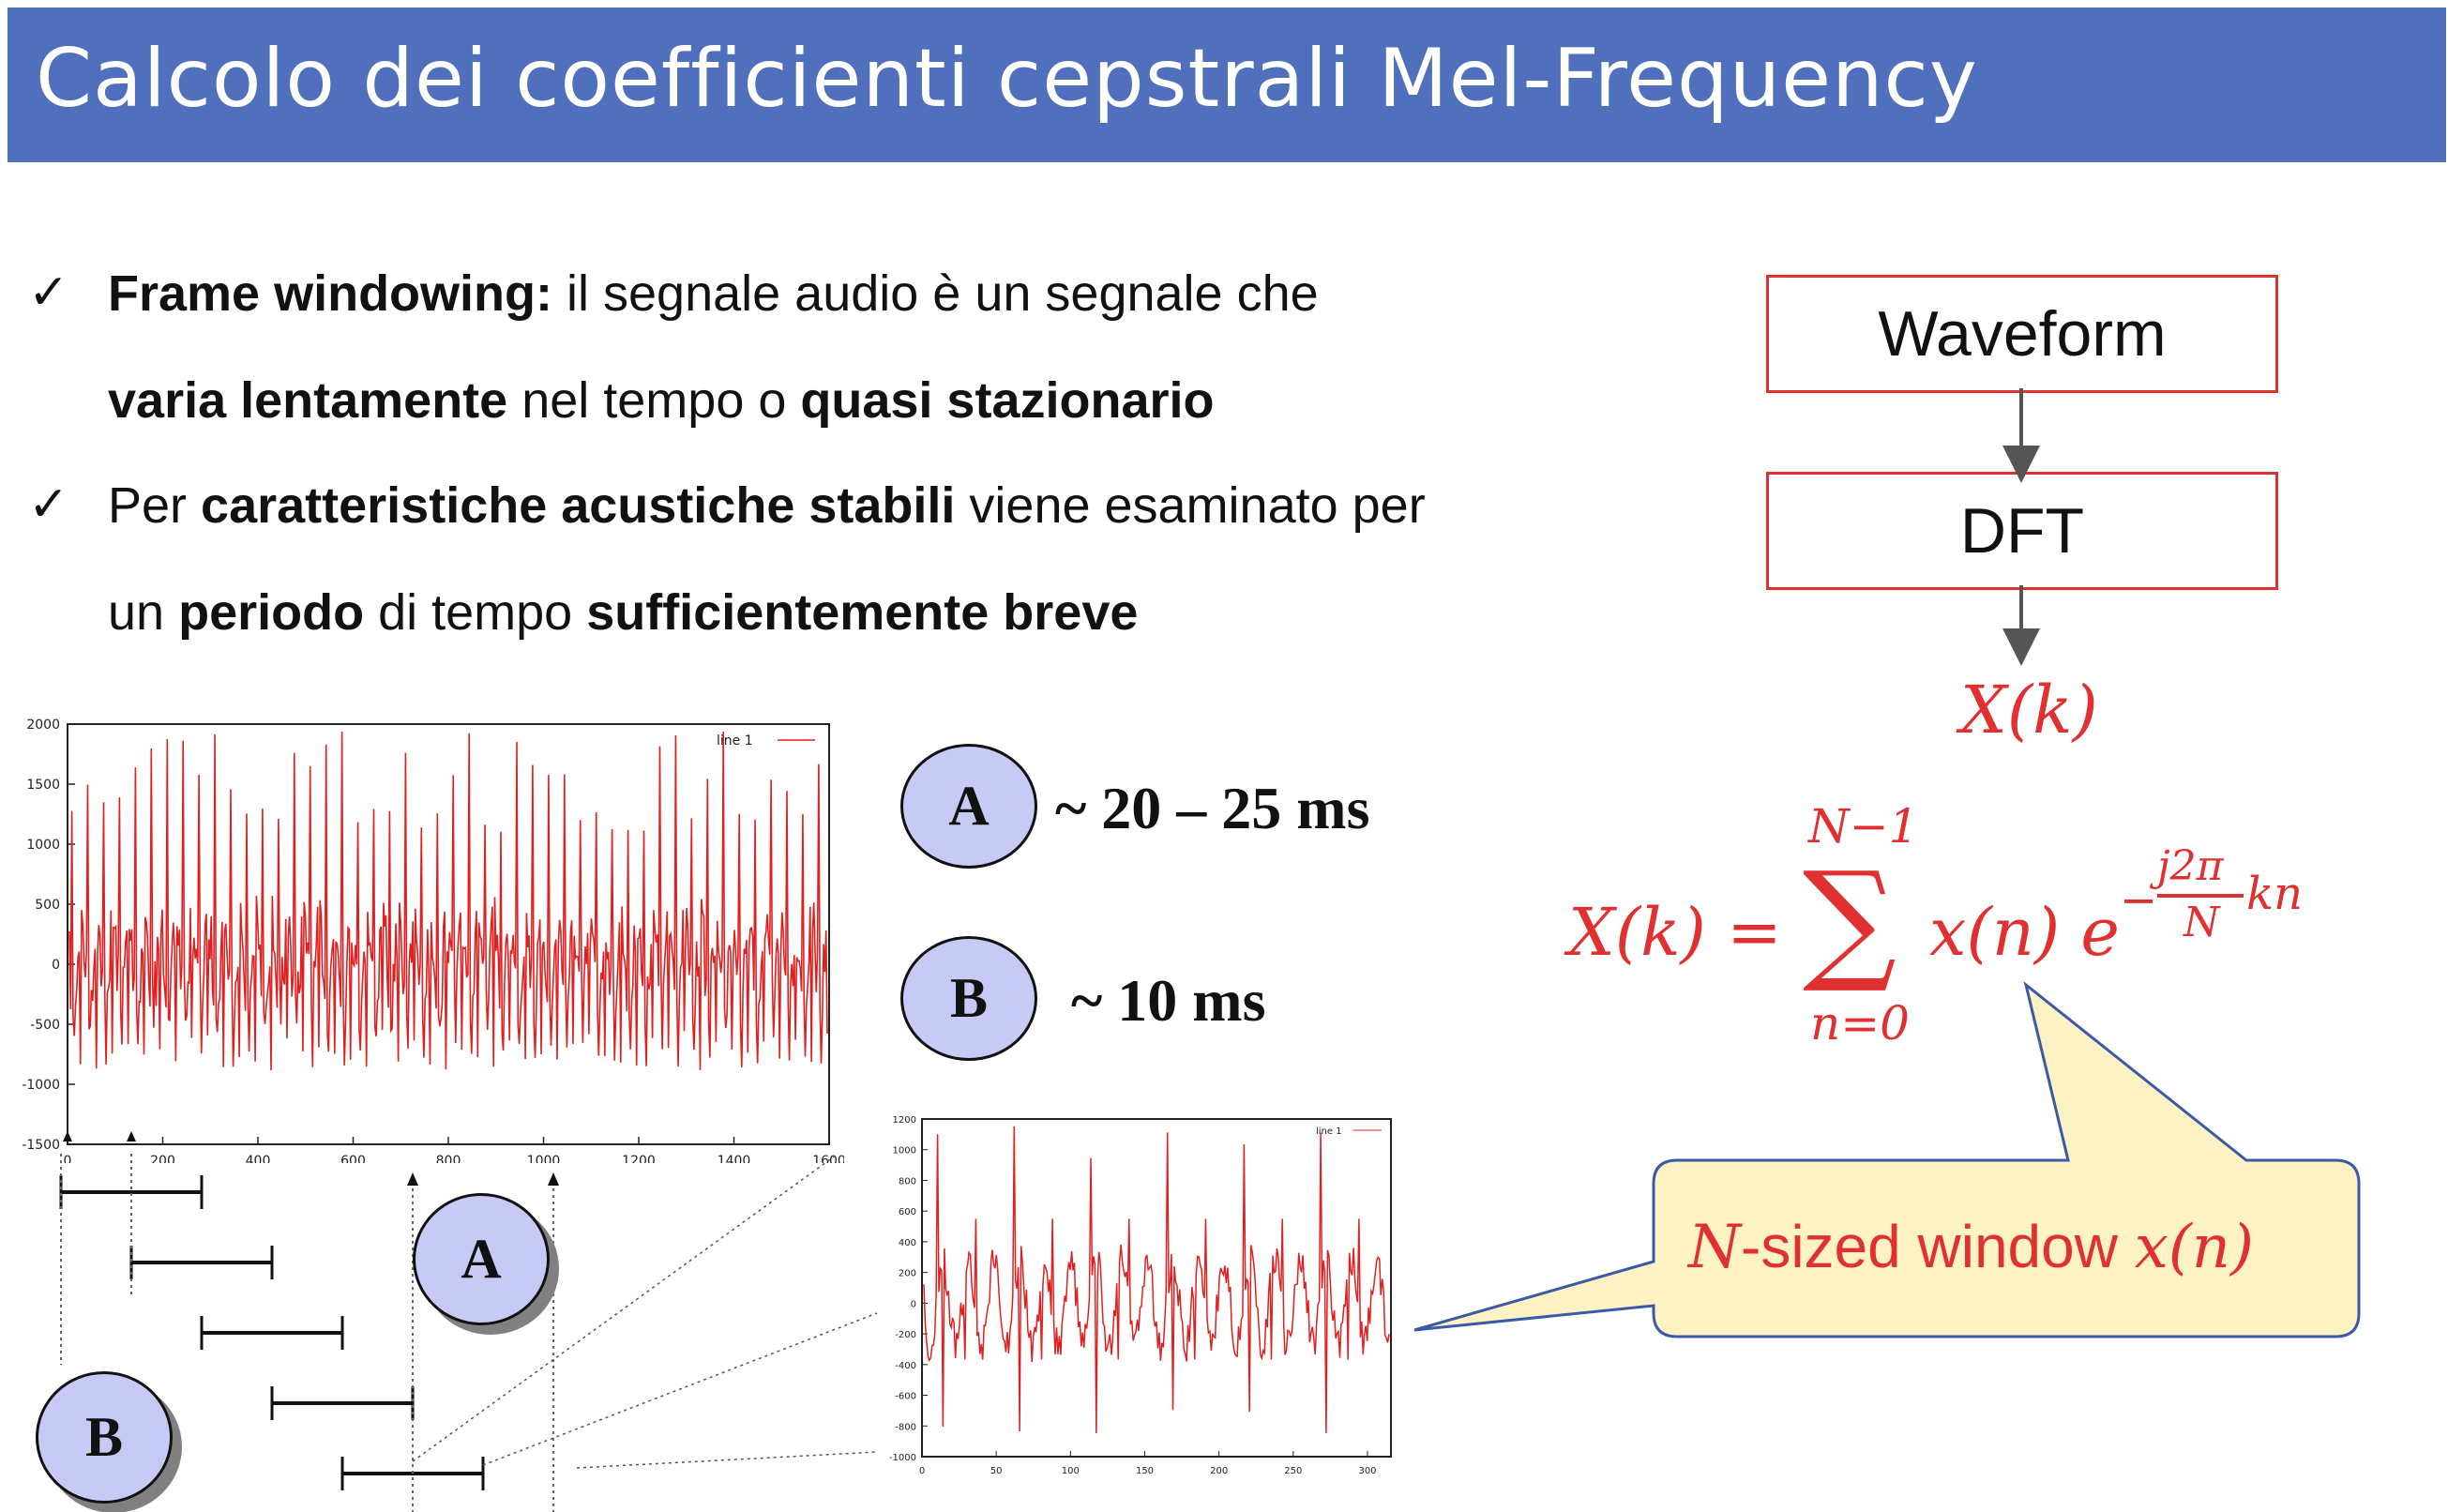  What do you see at coordinates (996, 1471) in the screenshot?
I see `zoom-x-tick-label: 50` at bounding box center [996, 1471].